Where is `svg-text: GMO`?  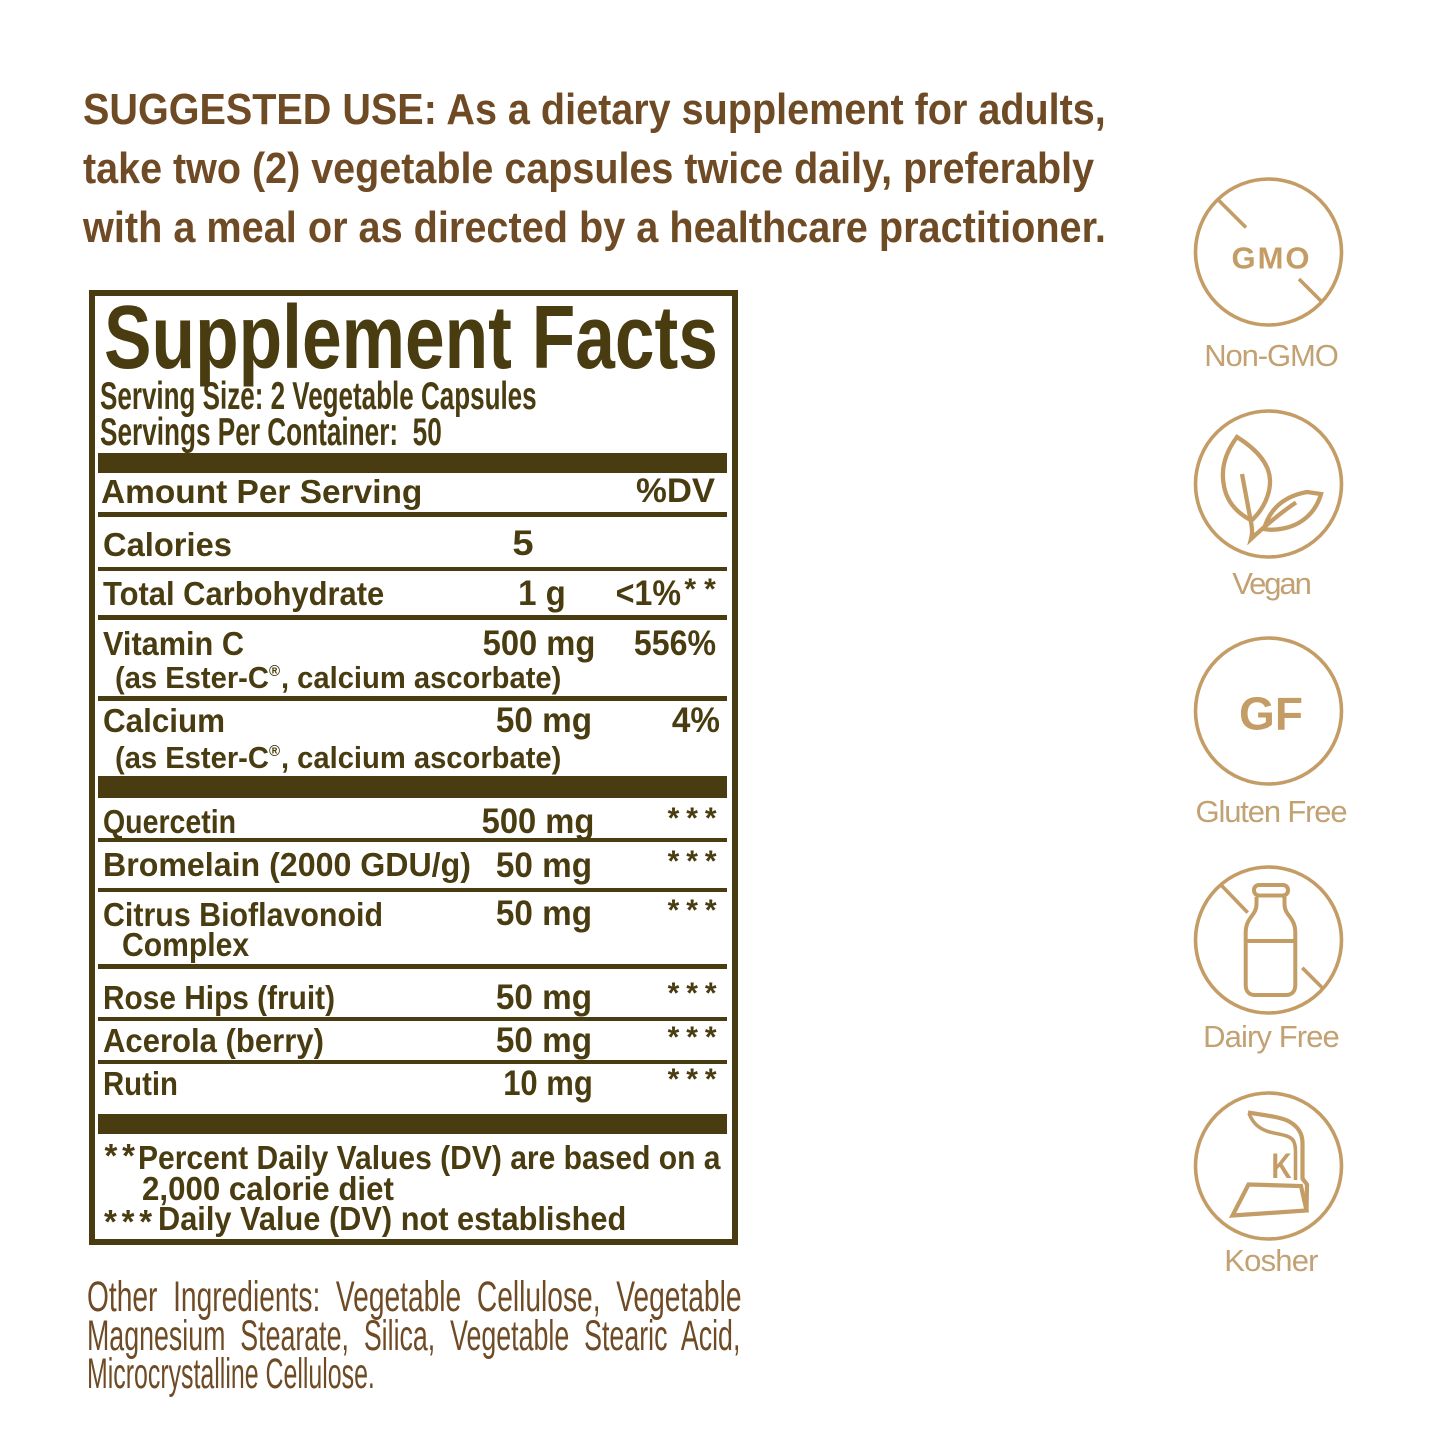 svg-text: GMO is located at coordinates (1271, 258).